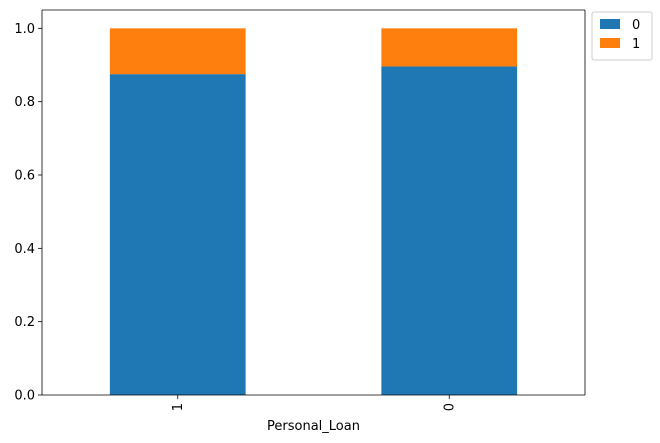  What do you see at coordinates (636, 44) in the screenshot?
I see `legend-label-1: 1` at bounding box center [636, 44].